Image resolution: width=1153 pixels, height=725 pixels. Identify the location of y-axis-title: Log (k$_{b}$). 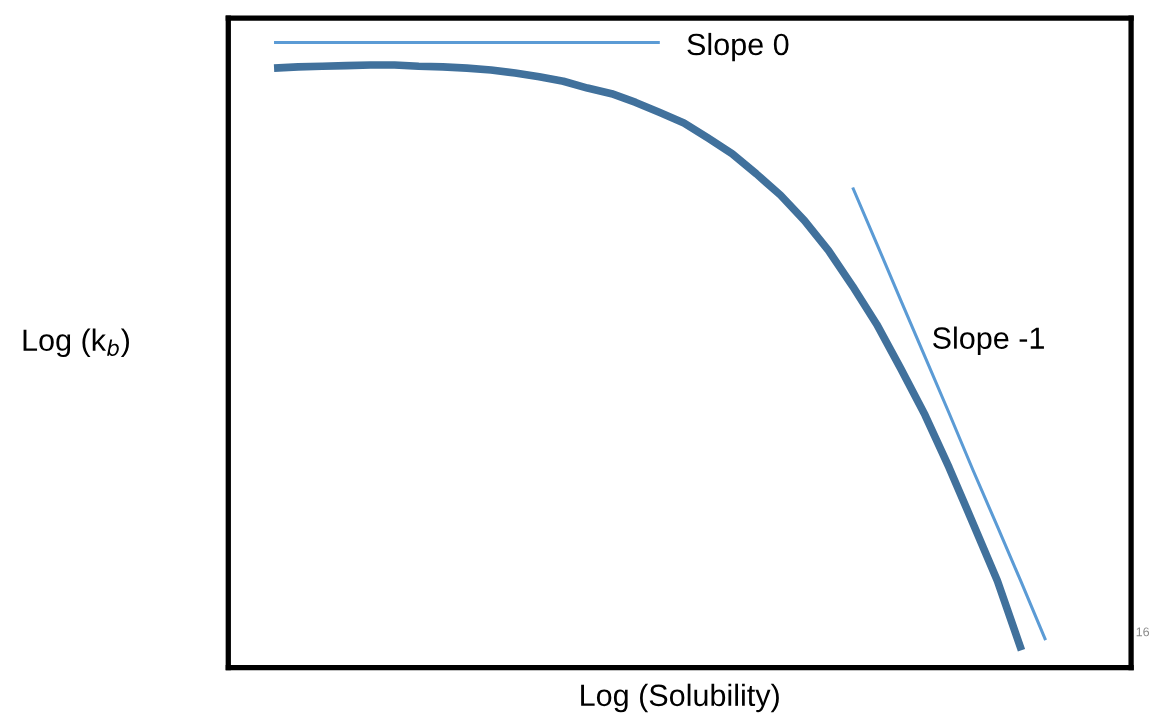
(76, 343).